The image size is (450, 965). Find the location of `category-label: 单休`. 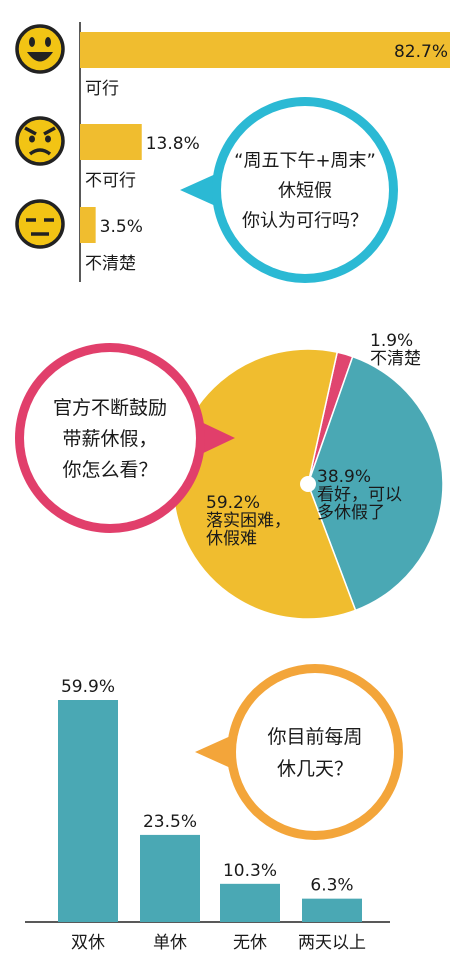

category-label: 单休 is located at coordinates (170, 943).